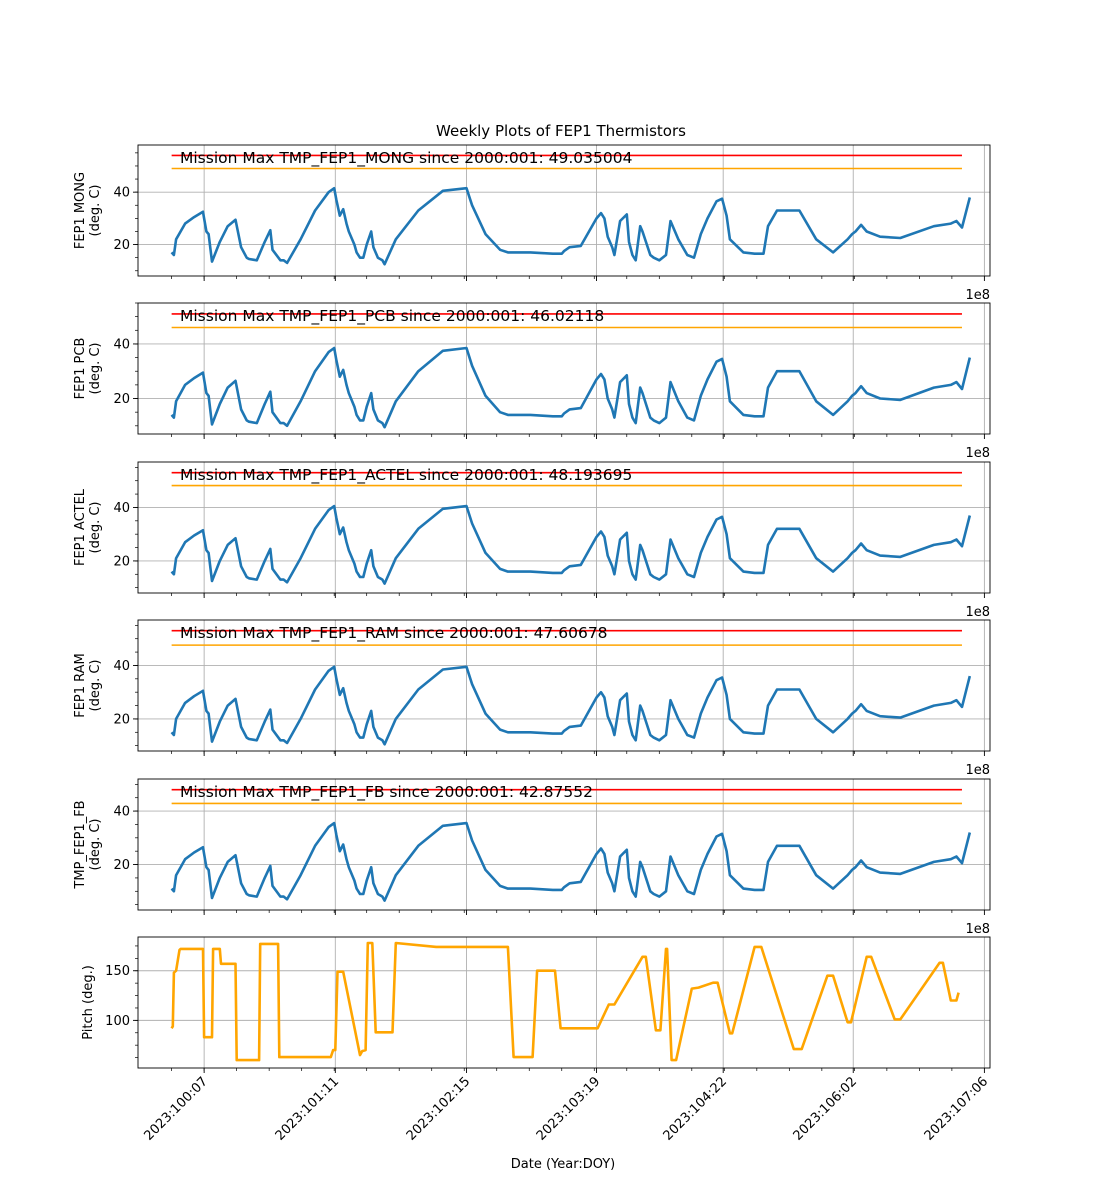 This screenshot has height=1200, width=1100. What do you see at coordinates (438, 1108) in the screenshot?
I see `x-tick-label: 2023:102:15` at bounding box center [438, 1108].